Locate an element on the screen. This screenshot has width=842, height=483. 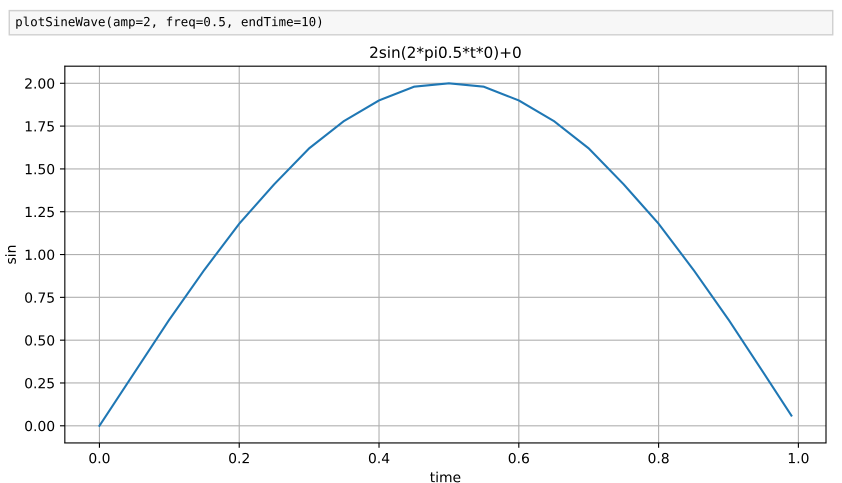
y-tick-label: 0.25 is located at coordinates (39, 383).